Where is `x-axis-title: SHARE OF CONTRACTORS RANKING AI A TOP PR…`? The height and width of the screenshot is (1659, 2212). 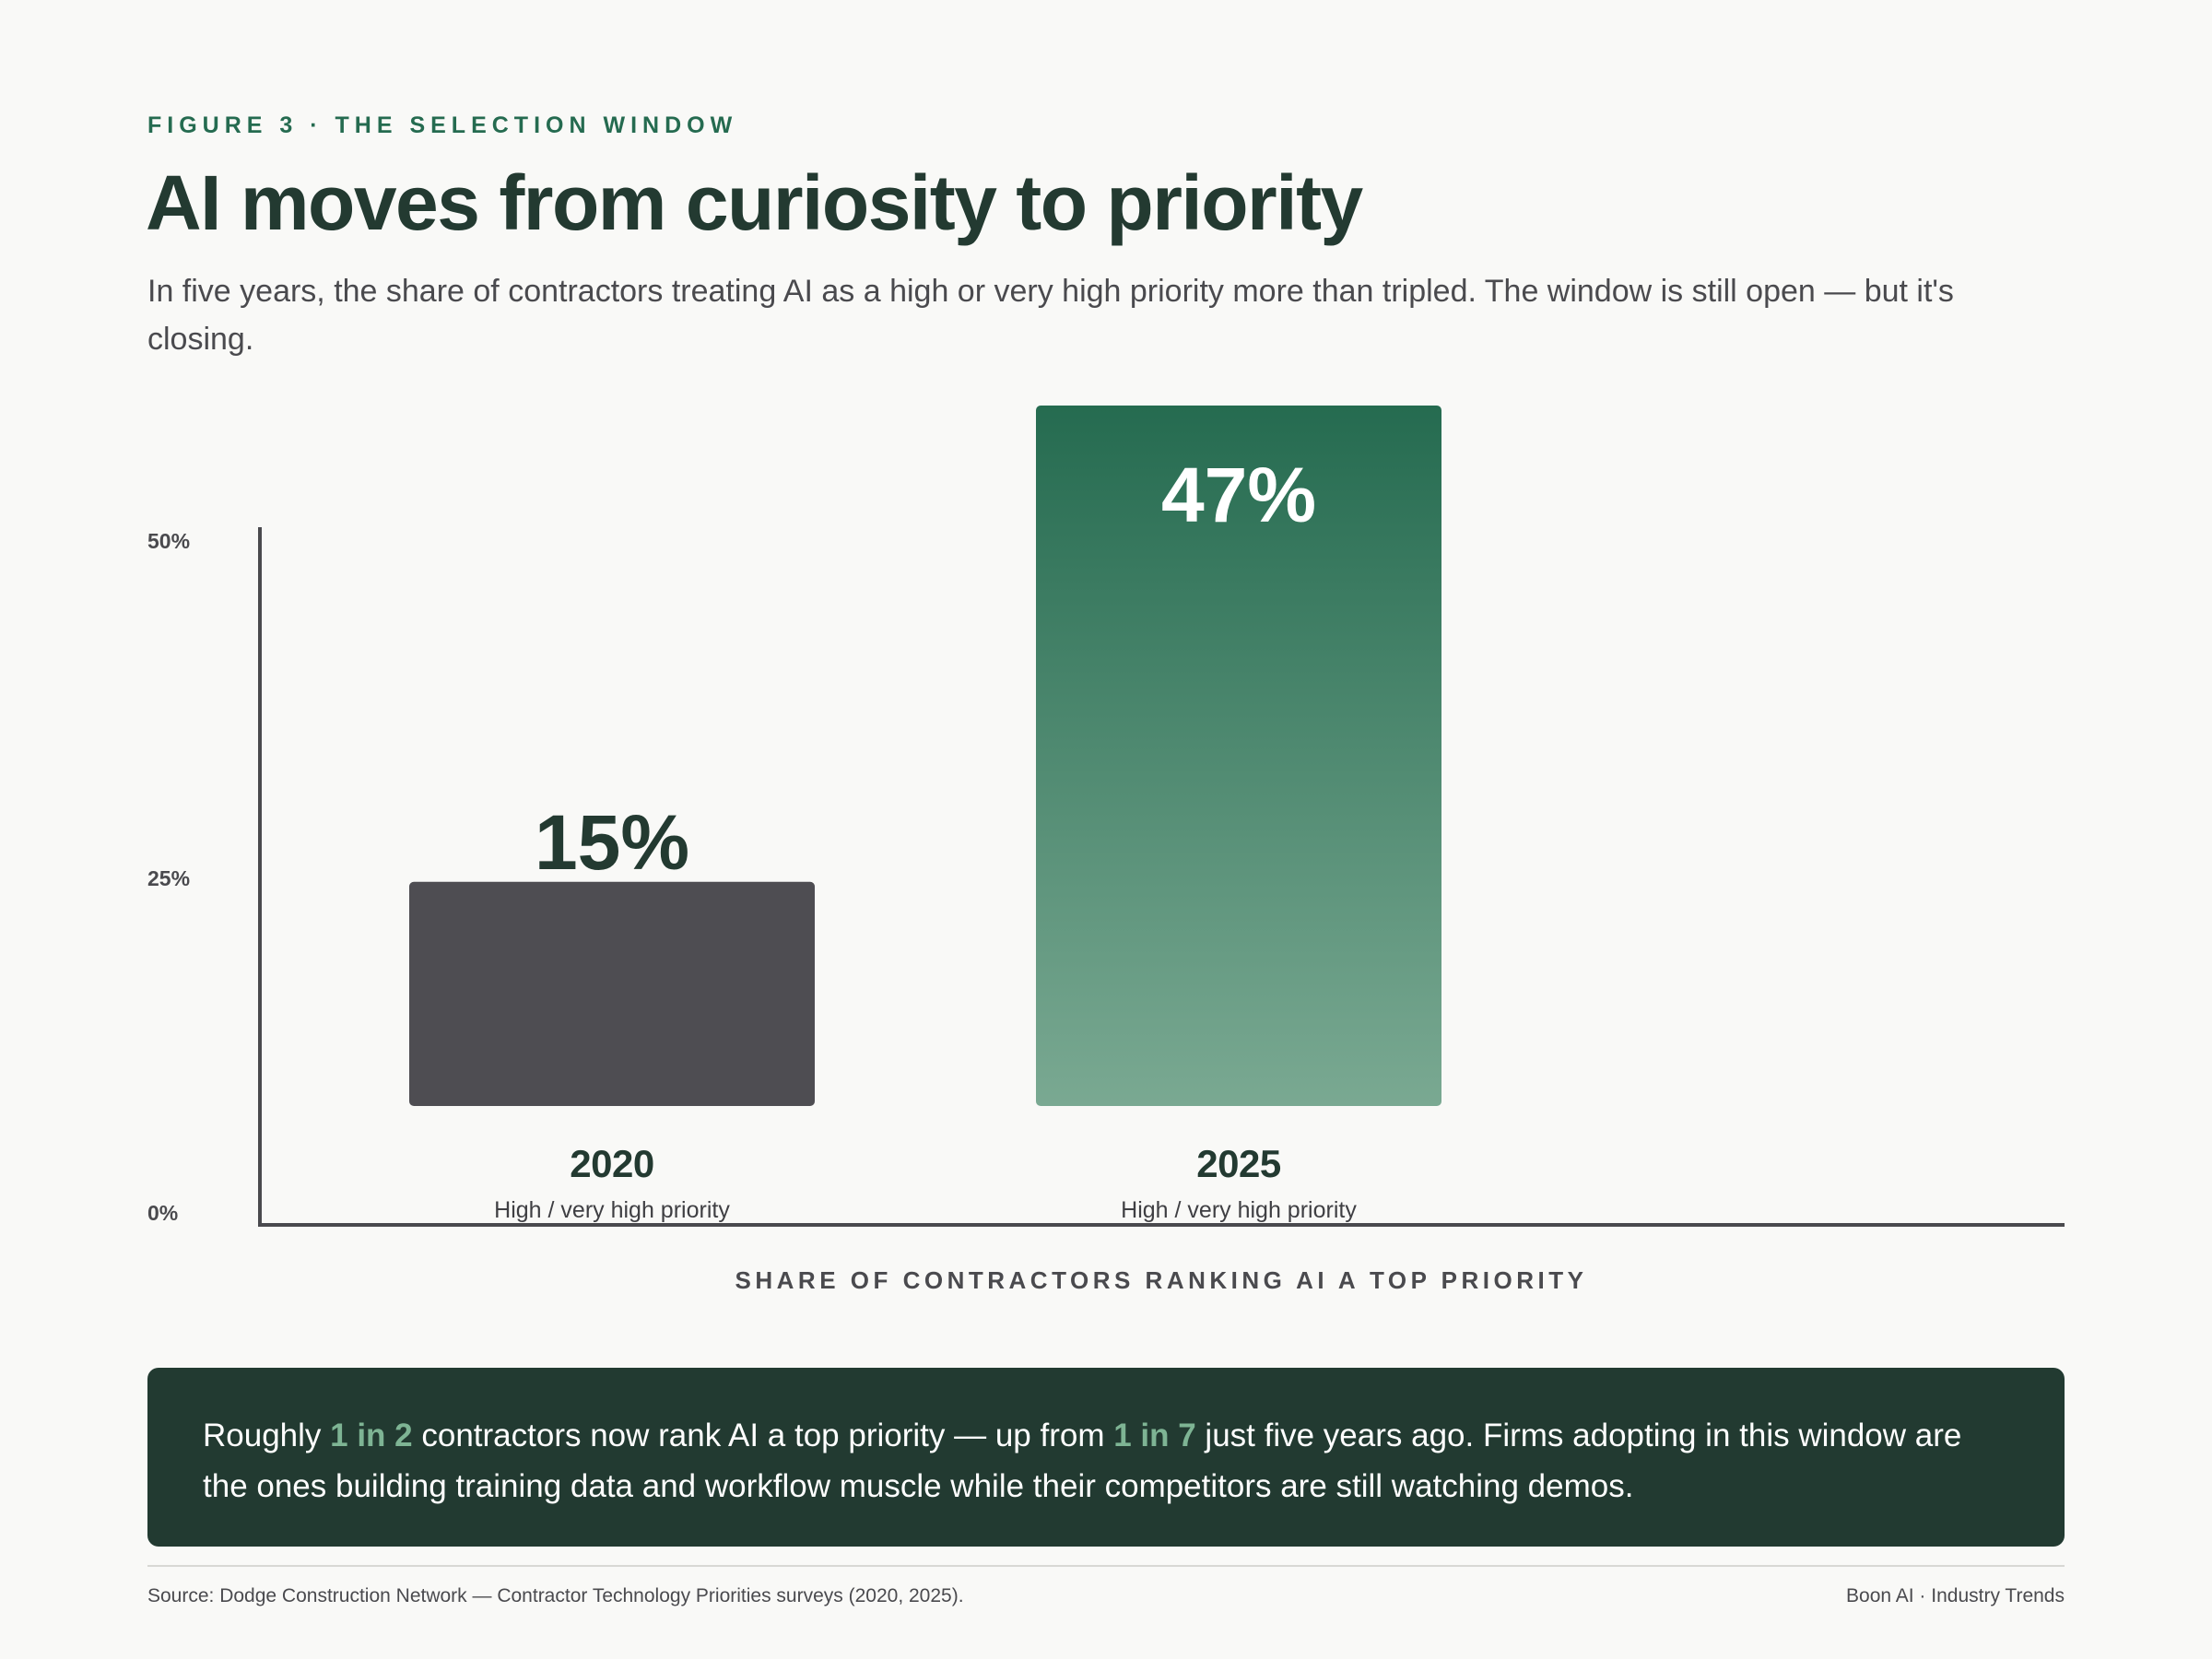 x-axis-title: SHARE OF CONTRACTORS RANKING AI A TOP PR… is located at coordinates (1161, 1280).